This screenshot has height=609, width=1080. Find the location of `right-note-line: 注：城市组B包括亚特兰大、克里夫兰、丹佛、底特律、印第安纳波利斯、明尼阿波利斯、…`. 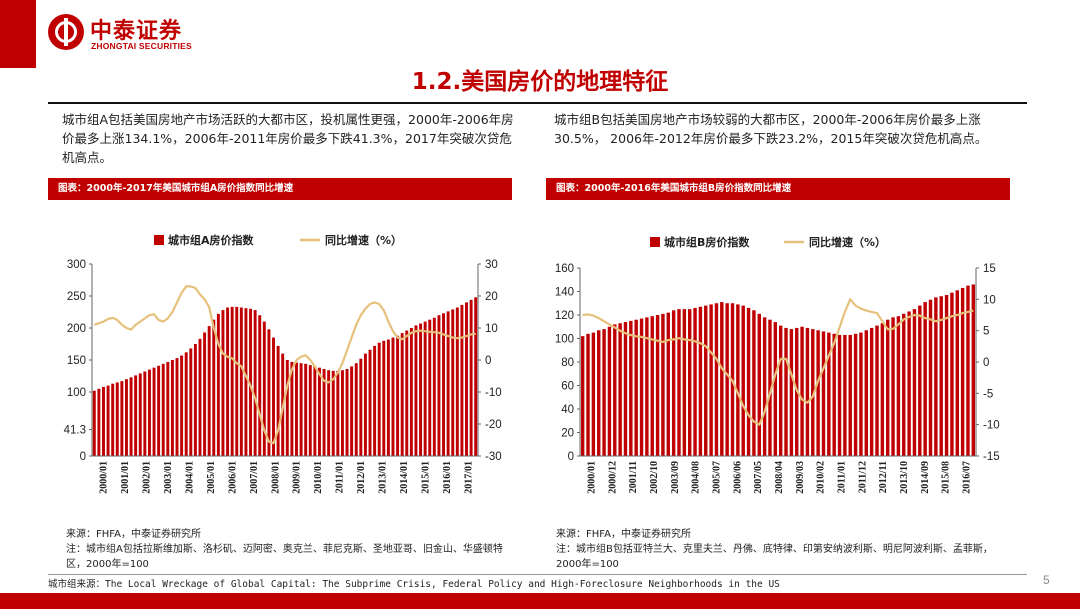

right-note-line: 注：城市组B包括亚特兰大、克里夫兰、丹佛、底特律、印第安纳波利斯、明尼阿波利斯、… is located at coordinates (774, 557).